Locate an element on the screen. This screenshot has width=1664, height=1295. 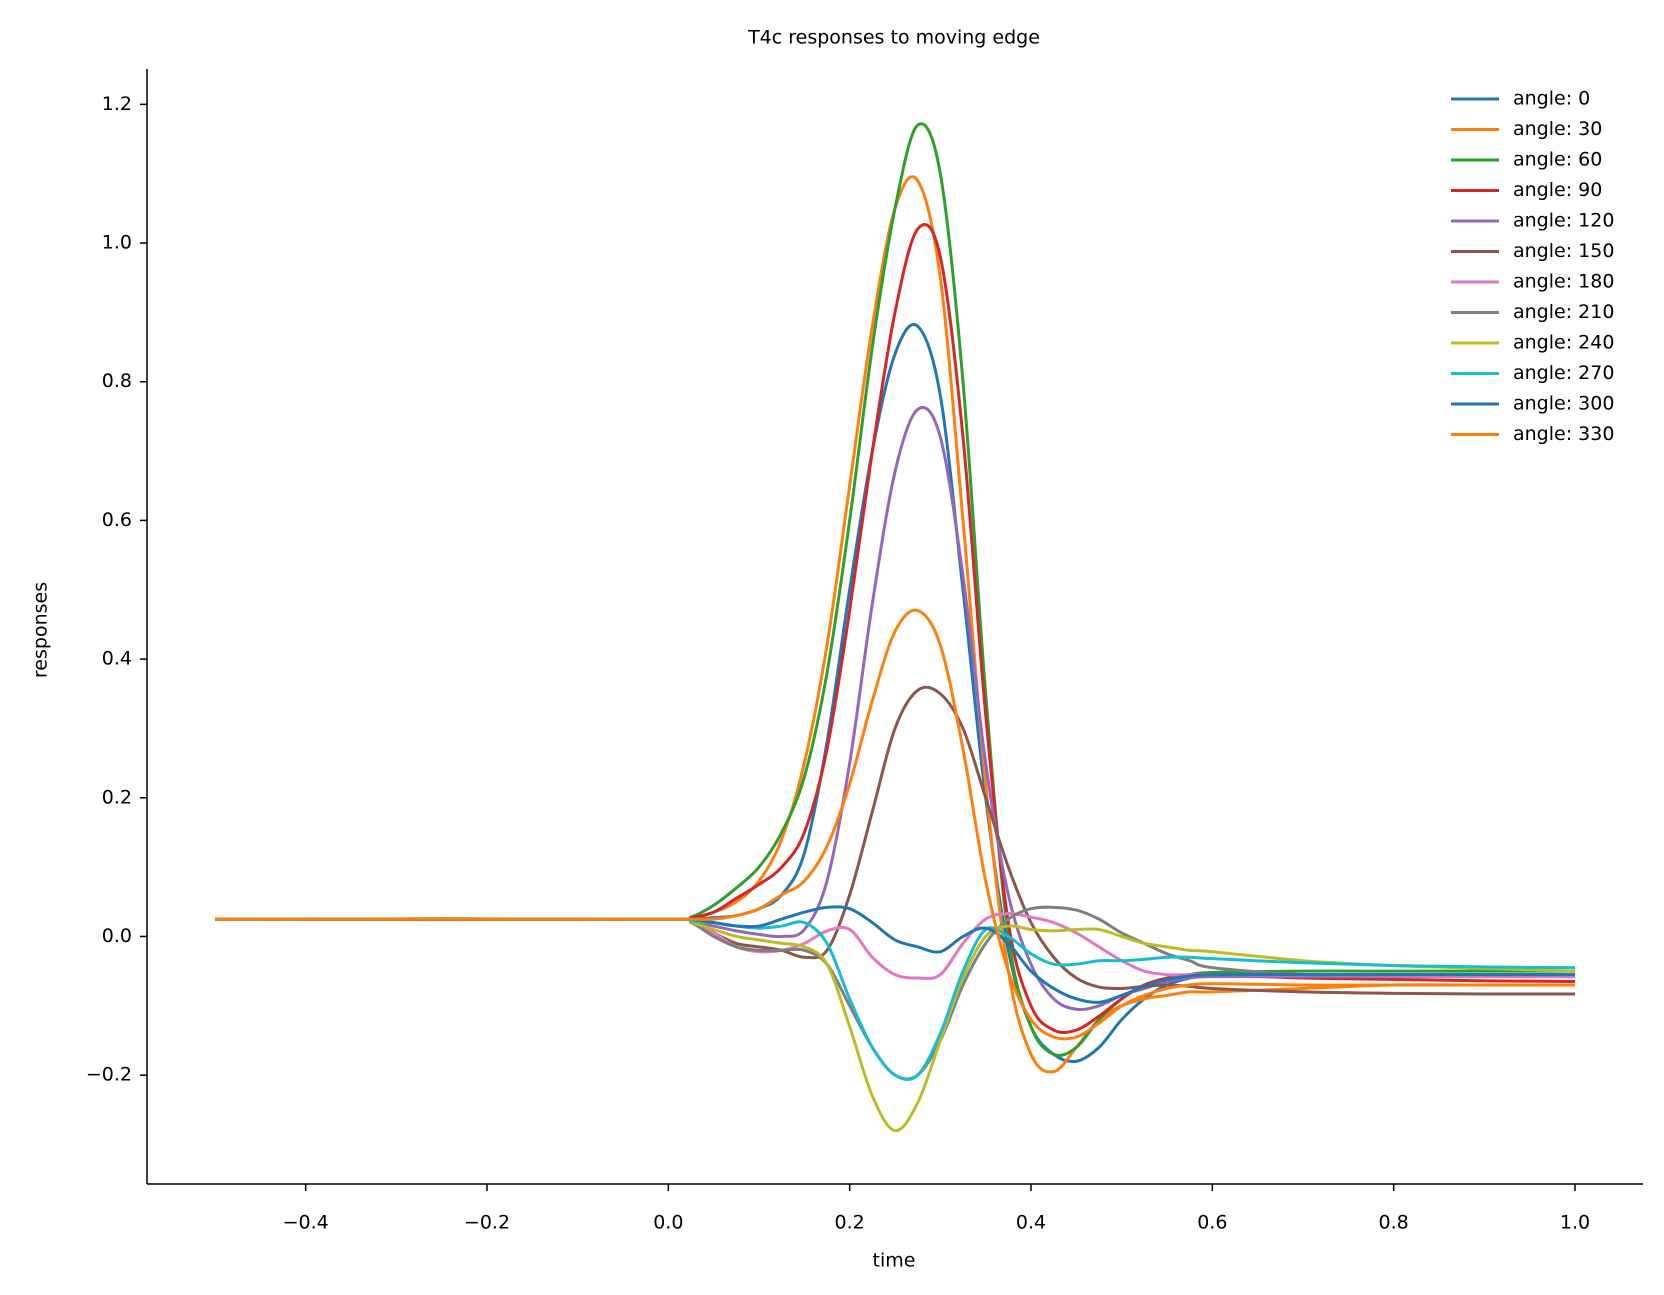
legend-label: angle: 210 is located at coordinates (1563, 312).